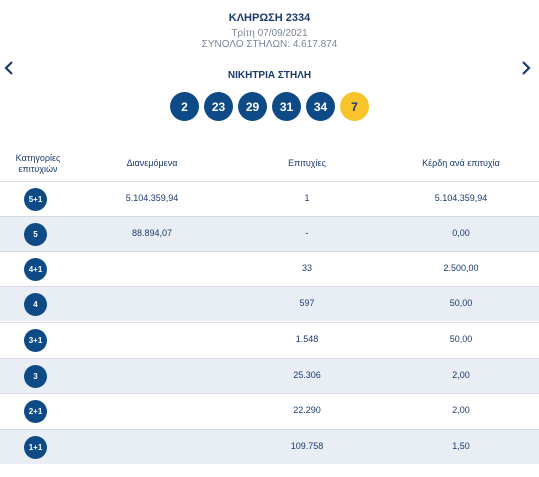 The image size is (539, 477). Describe the element at coordinates (35, 376) in the screenshot. I see `category-badge: 3` at that location.